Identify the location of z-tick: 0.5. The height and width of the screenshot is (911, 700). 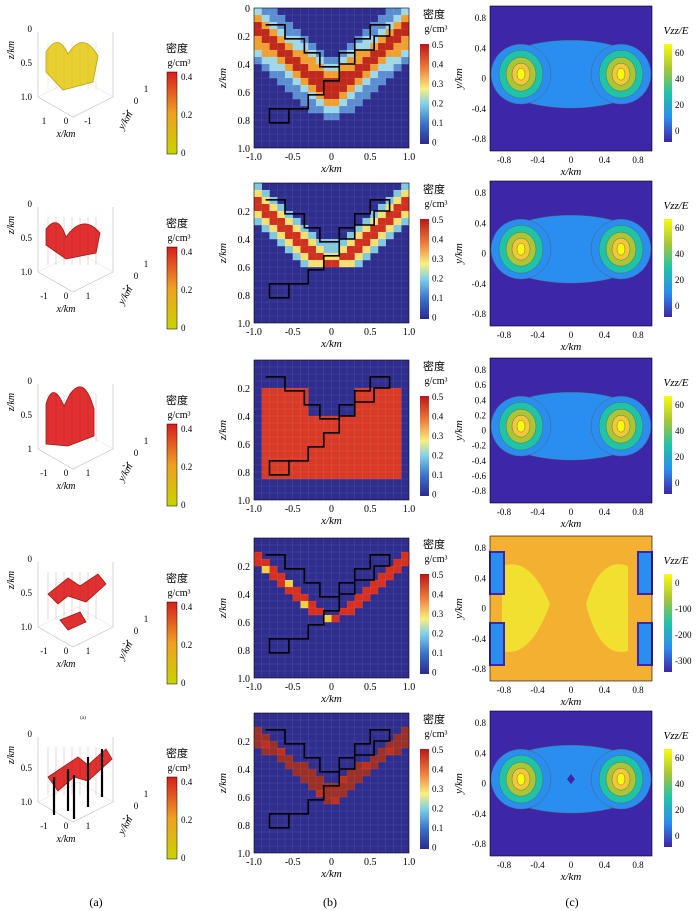
(27, 238).